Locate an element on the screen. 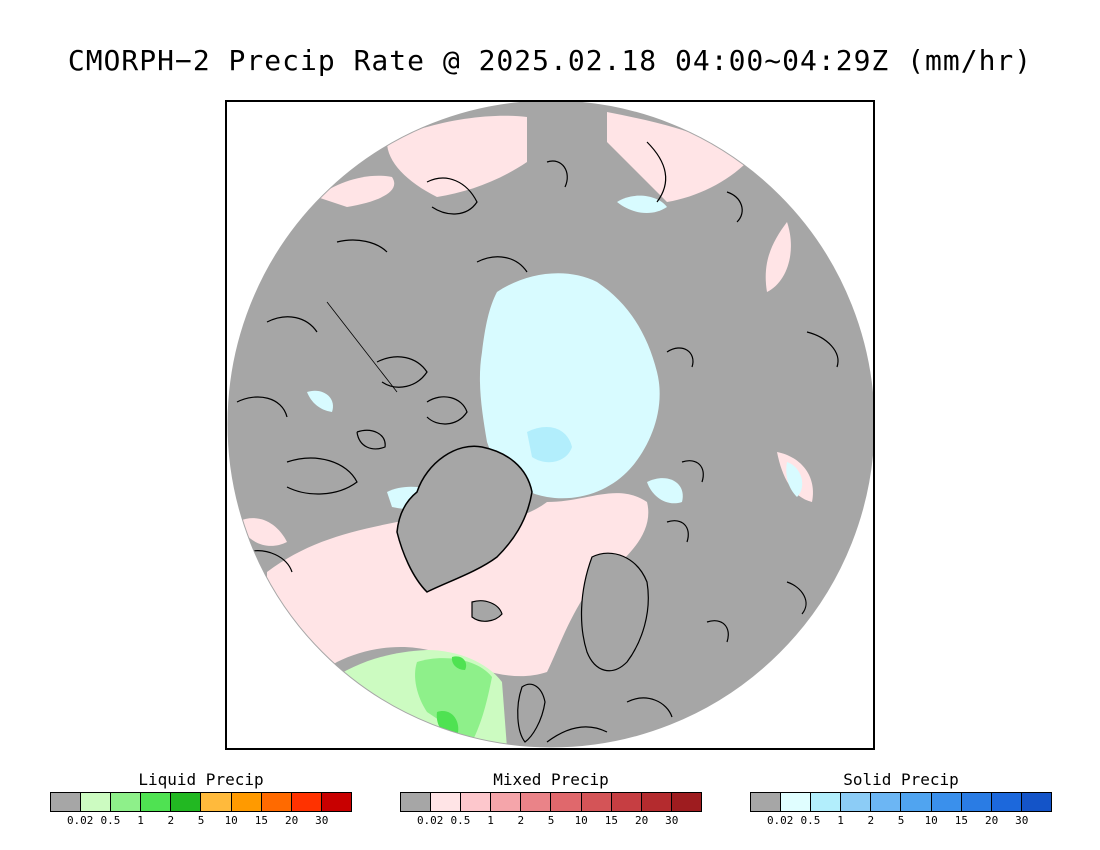  greenland-landmass is located at coordinates (464, 519).